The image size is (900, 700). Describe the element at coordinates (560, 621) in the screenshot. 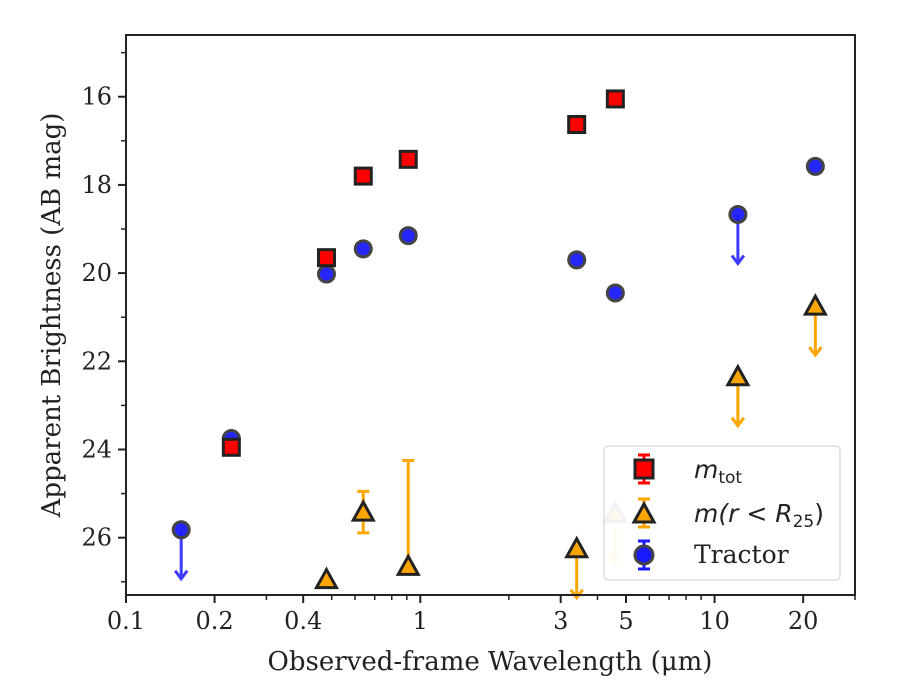

I see `x-tick-label-3: 3` at that location.